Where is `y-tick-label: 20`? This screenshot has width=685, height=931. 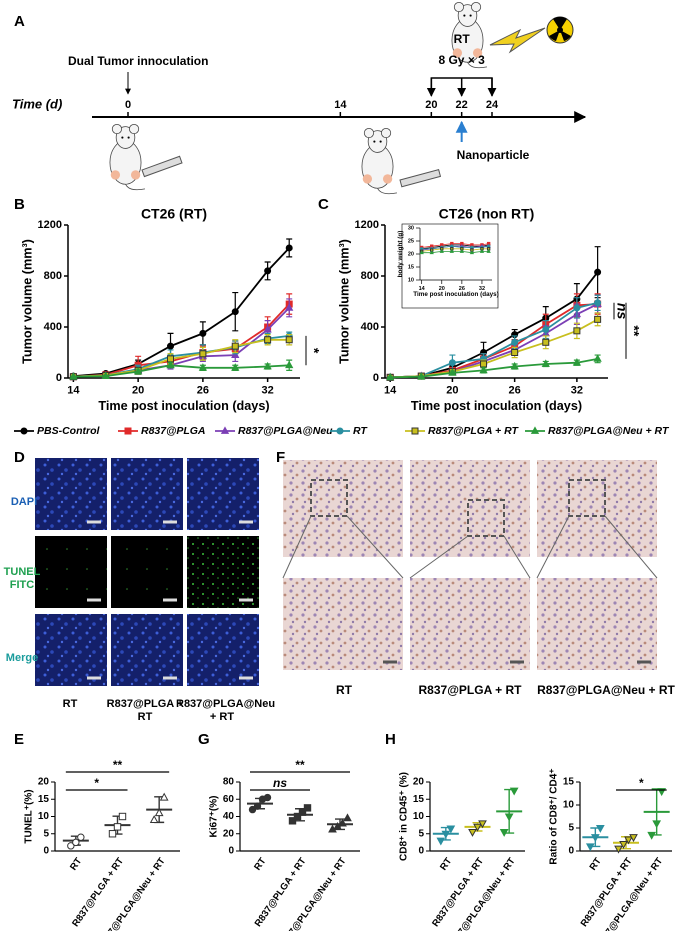
y-tick-label: 20 is located at coordinates (44, 782).